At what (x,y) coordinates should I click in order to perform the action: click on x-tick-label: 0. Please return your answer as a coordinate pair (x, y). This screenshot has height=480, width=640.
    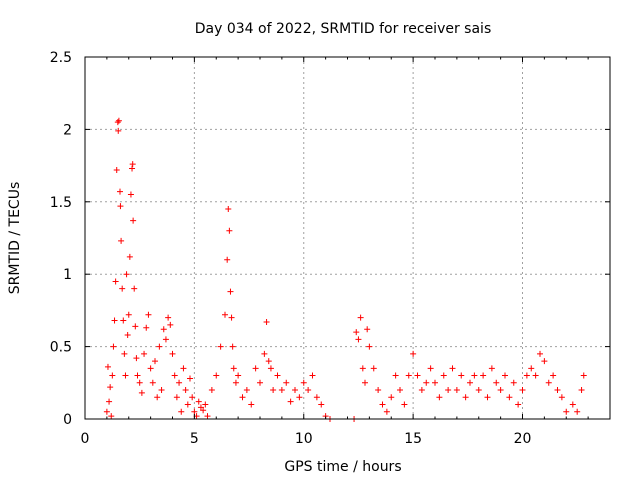
    Looking at the image, I should click on (85, 439).